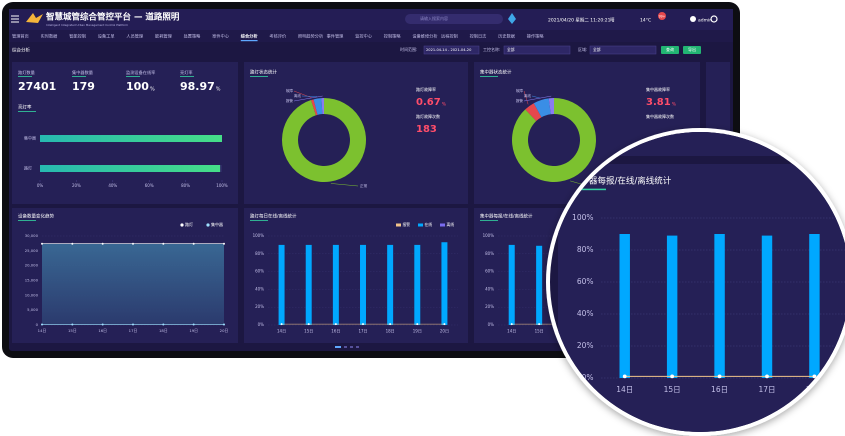  I want to click on stat-label: 路灯数量, so click(26, 72).